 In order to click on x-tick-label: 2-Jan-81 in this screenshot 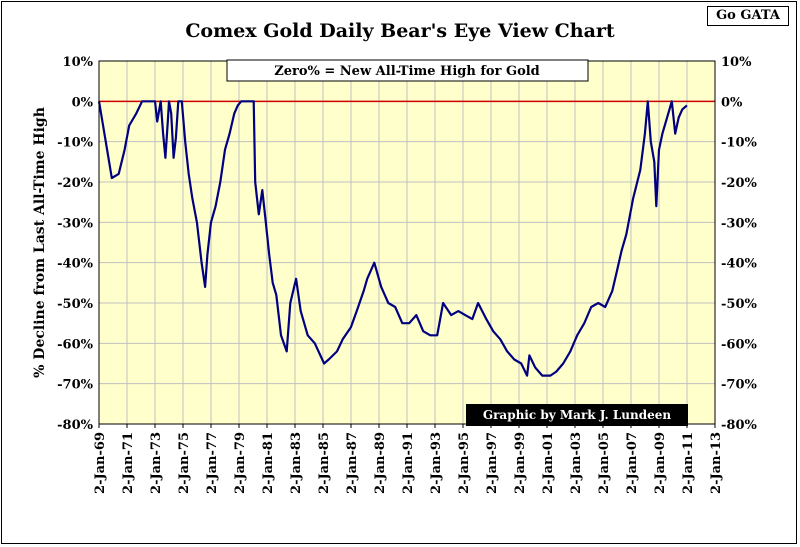, I will do `click(268, 463)`.